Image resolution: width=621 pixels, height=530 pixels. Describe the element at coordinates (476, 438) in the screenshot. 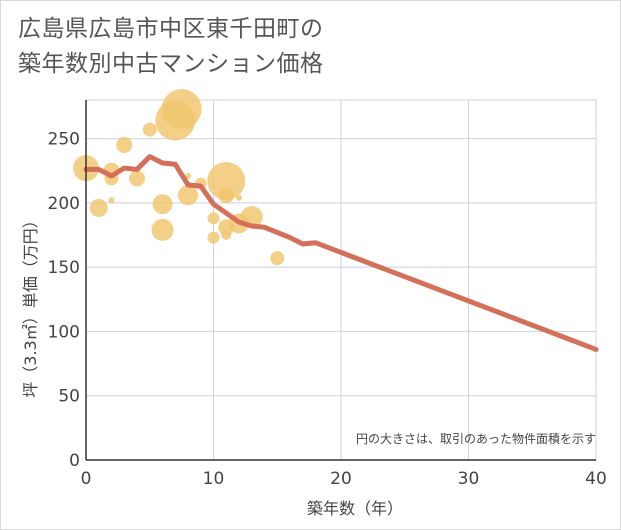

I see `bubble-size-note: 円の大きさは、取引のあった物件面積を示す` at that location.